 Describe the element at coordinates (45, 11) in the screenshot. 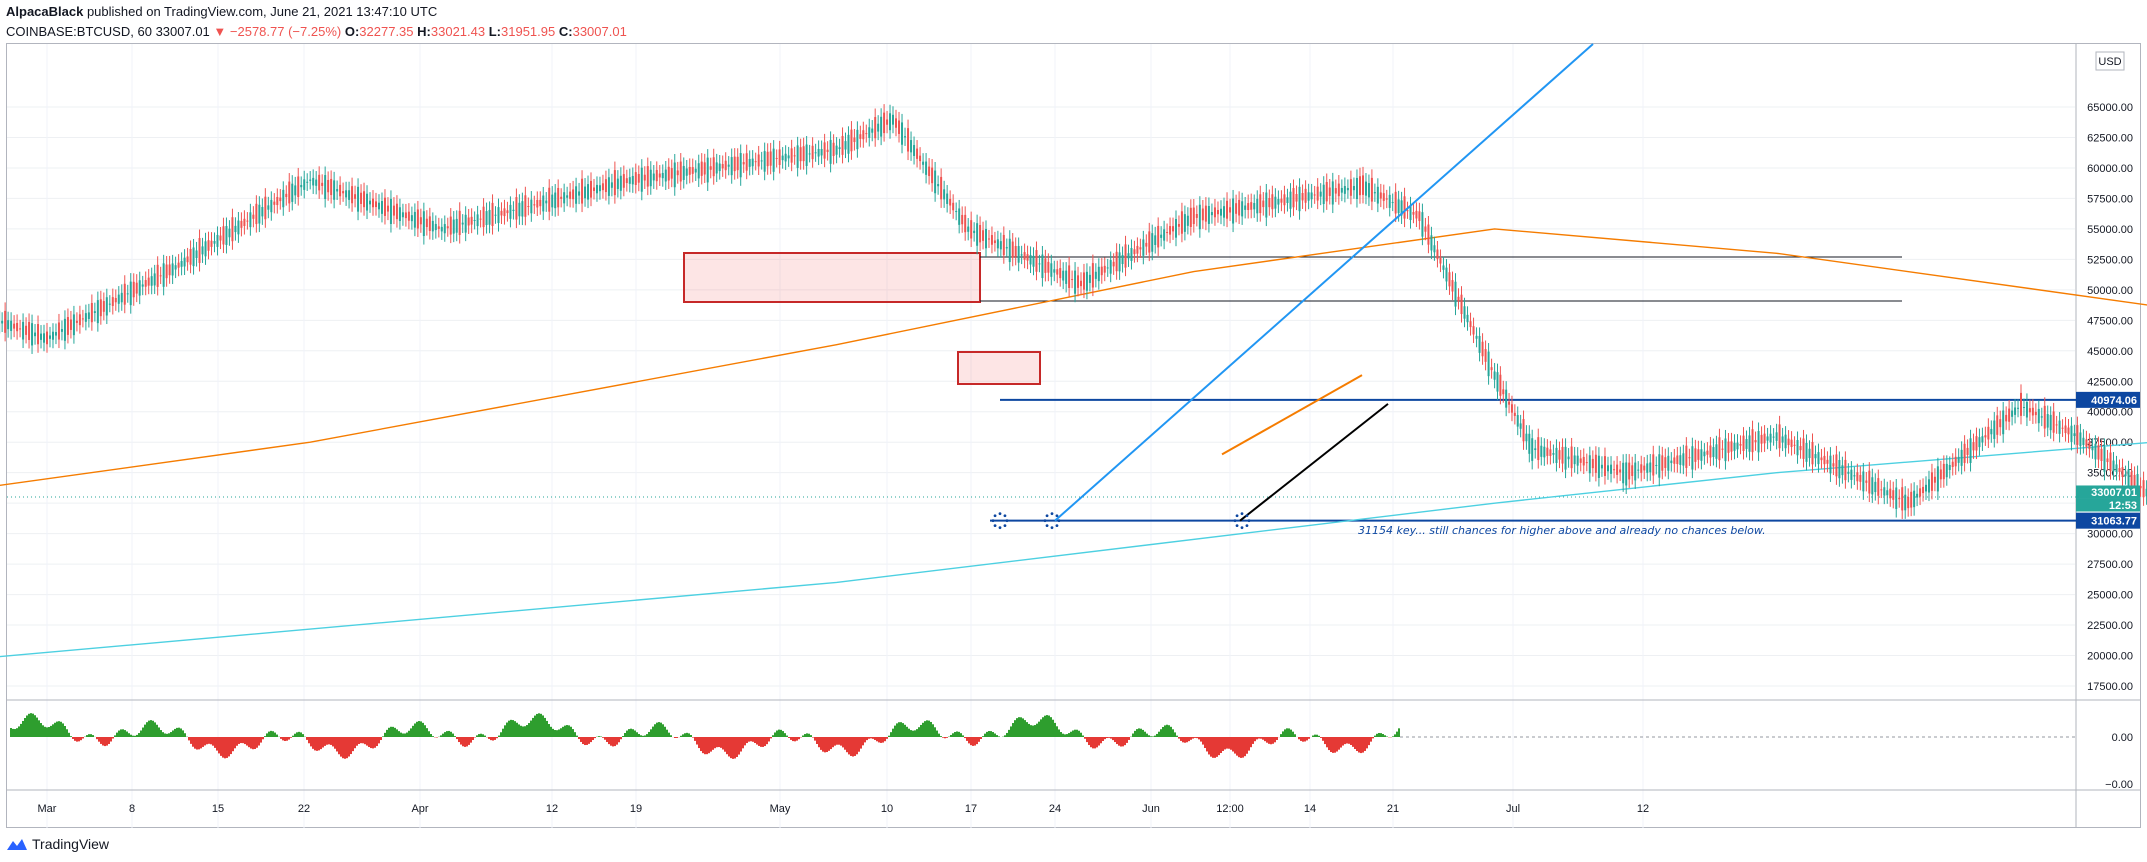

I see `author-name: AlpacaBlack` at that location.